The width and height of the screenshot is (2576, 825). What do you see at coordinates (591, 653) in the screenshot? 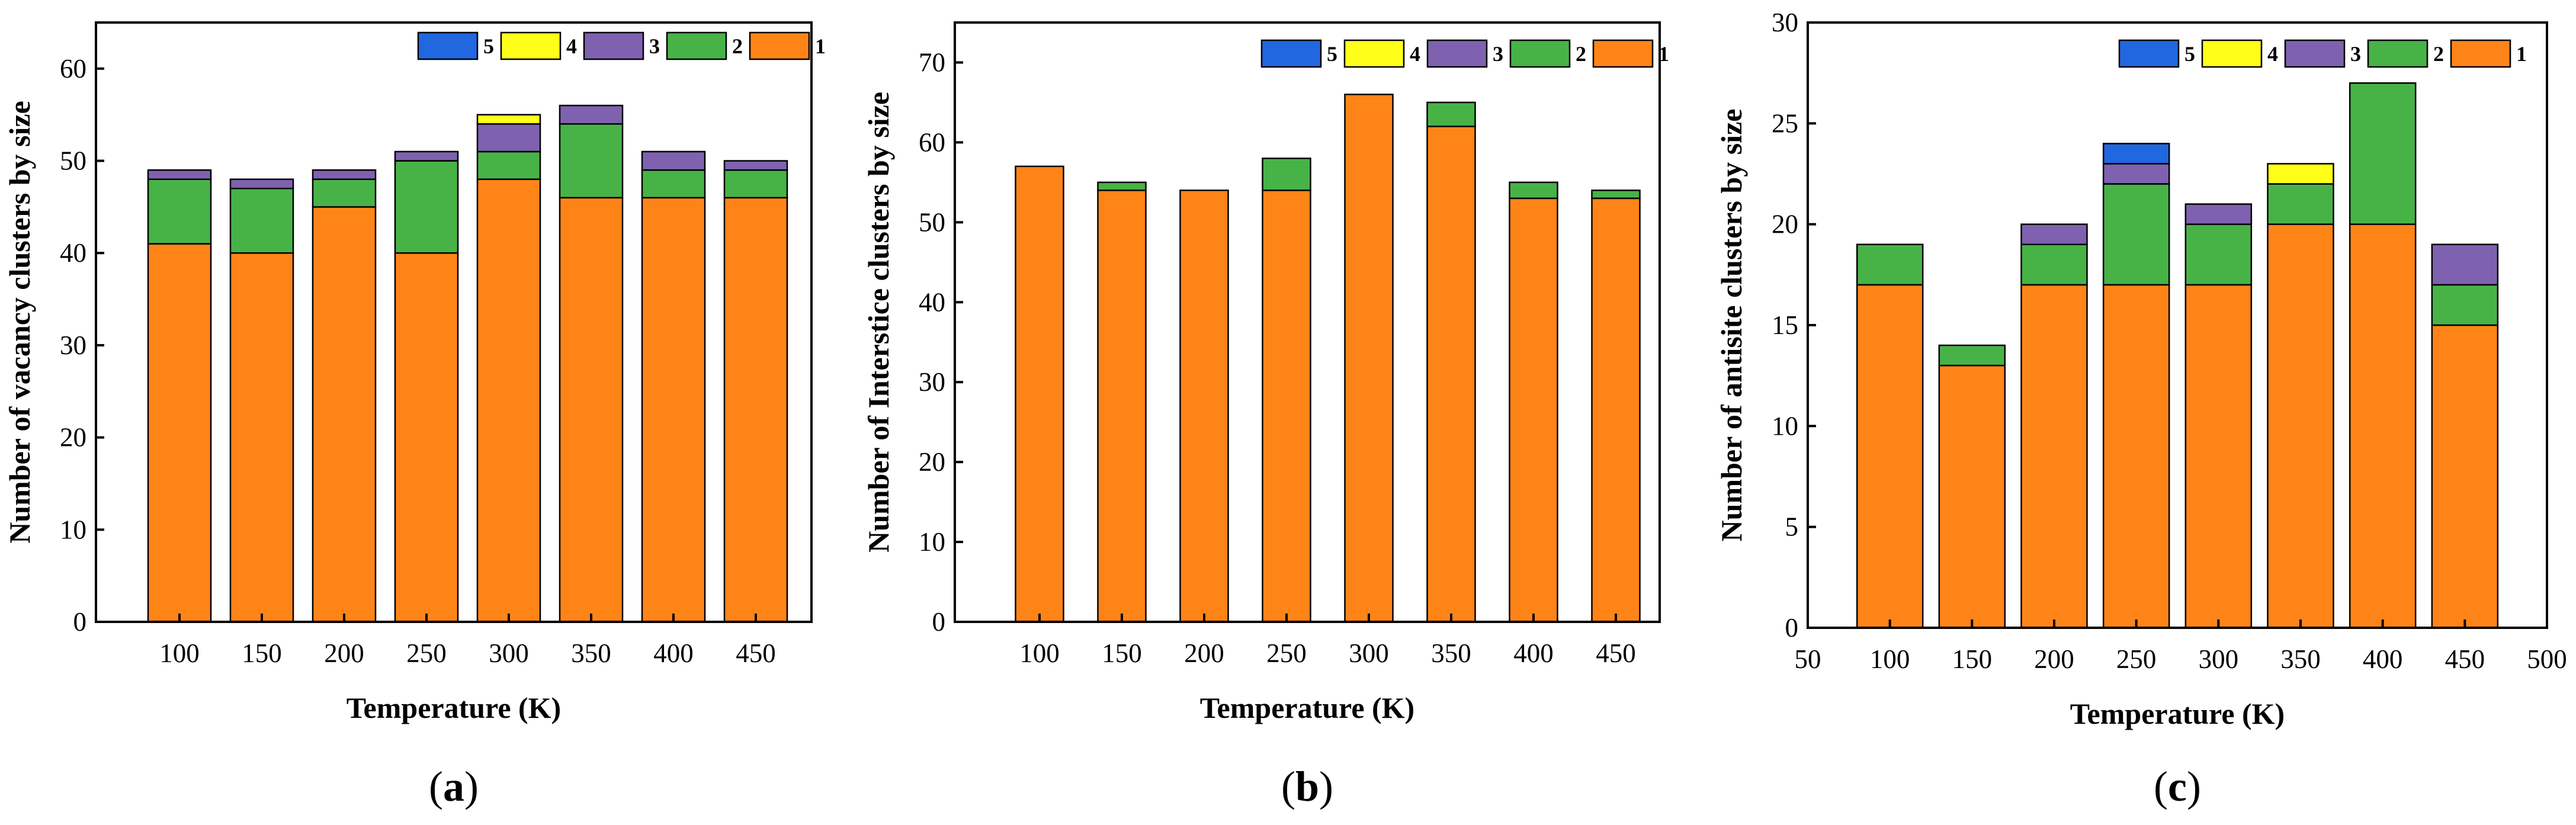
I see `x-tick-label: 350` at bounding box center [591, 653].